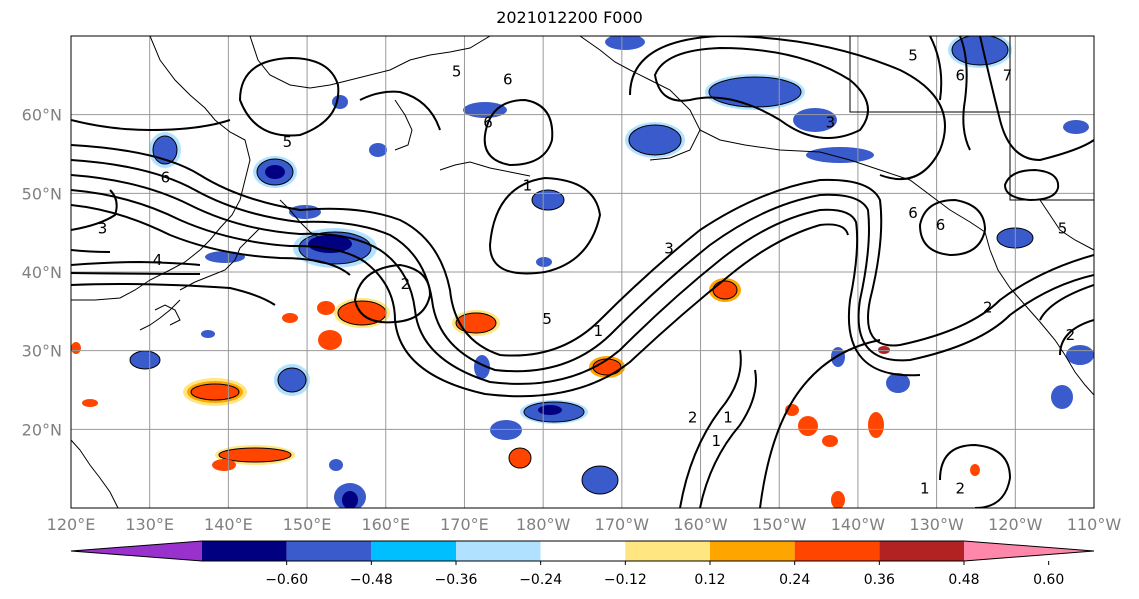  Describe the element at coordinates (149, 524) in the screenshot. I see `longitude-tick-label: 130°E` at that location.